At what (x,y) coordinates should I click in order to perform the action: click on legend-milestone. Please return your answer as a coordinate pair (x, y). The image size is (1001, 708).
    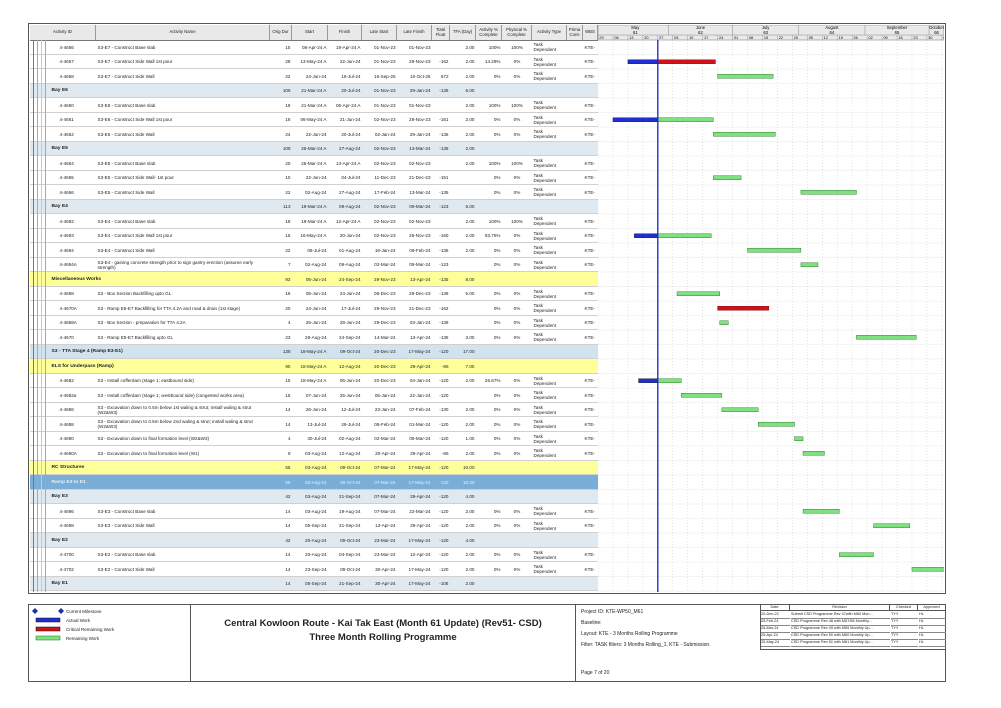
    Looking at the image, I should click on (61, 611).